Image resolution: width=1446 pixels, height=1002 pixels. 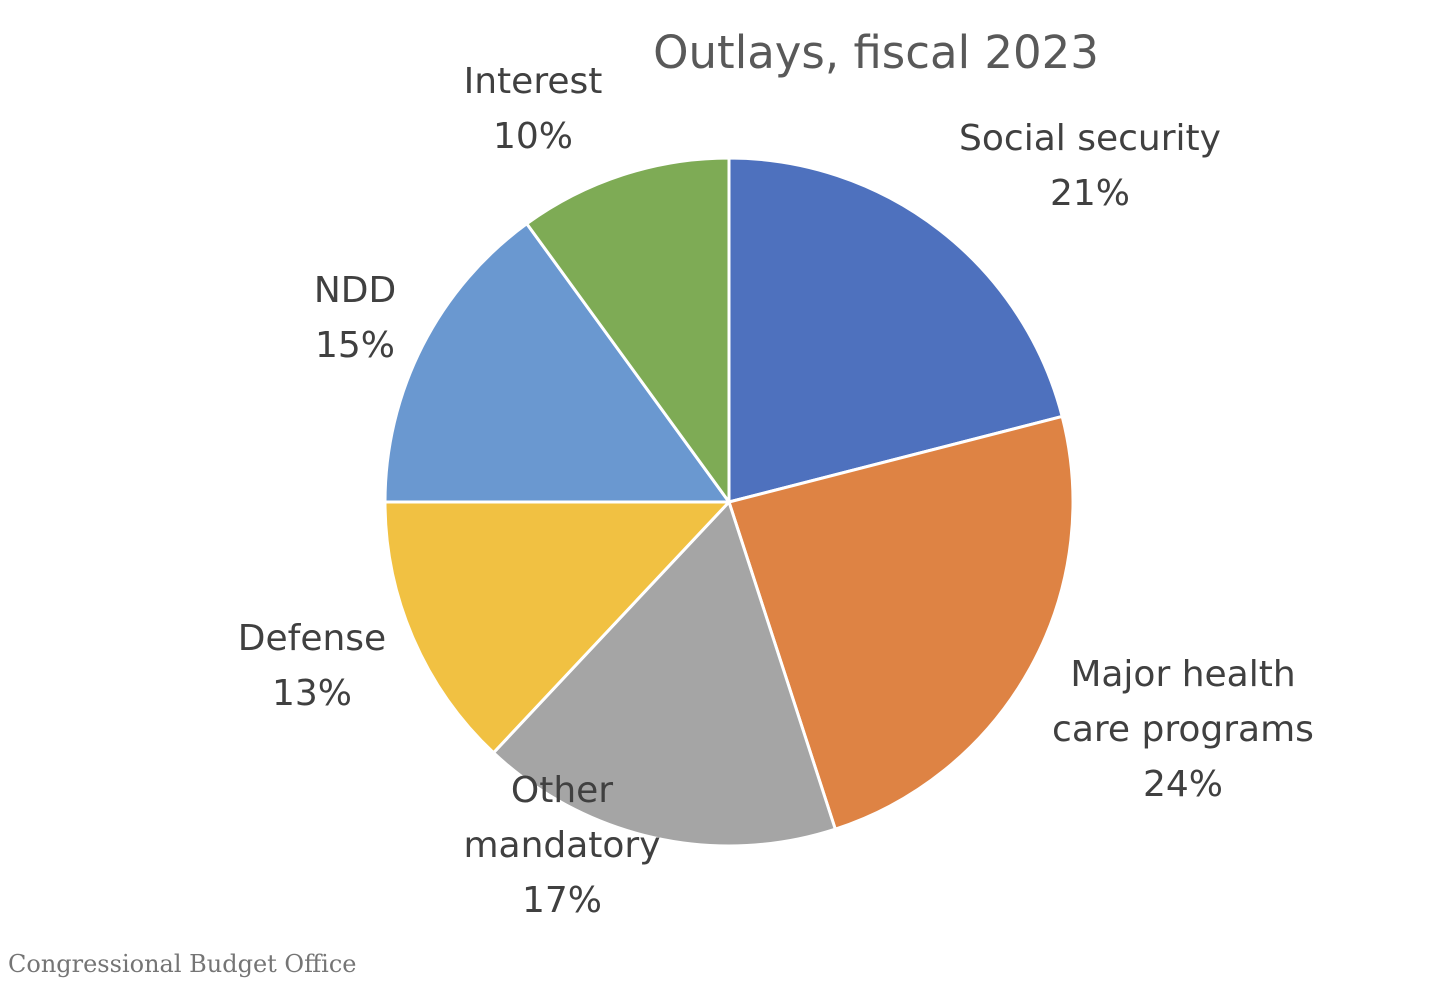 I want to click on slice-label-other-mandatory: Other mandatory 17%, so click(x=561, y=845).